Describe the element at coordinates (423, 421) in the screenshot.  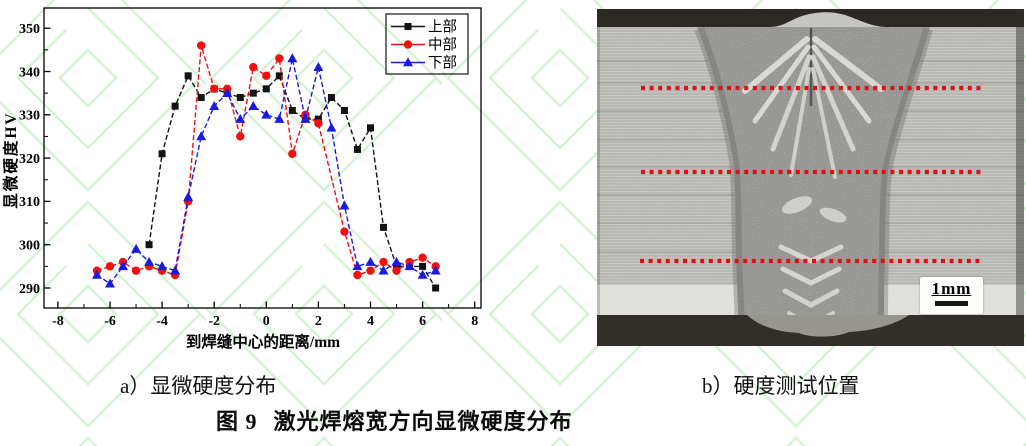
I see `figure-title: 激光焊熔宽方向显微硬度分布` at that location.